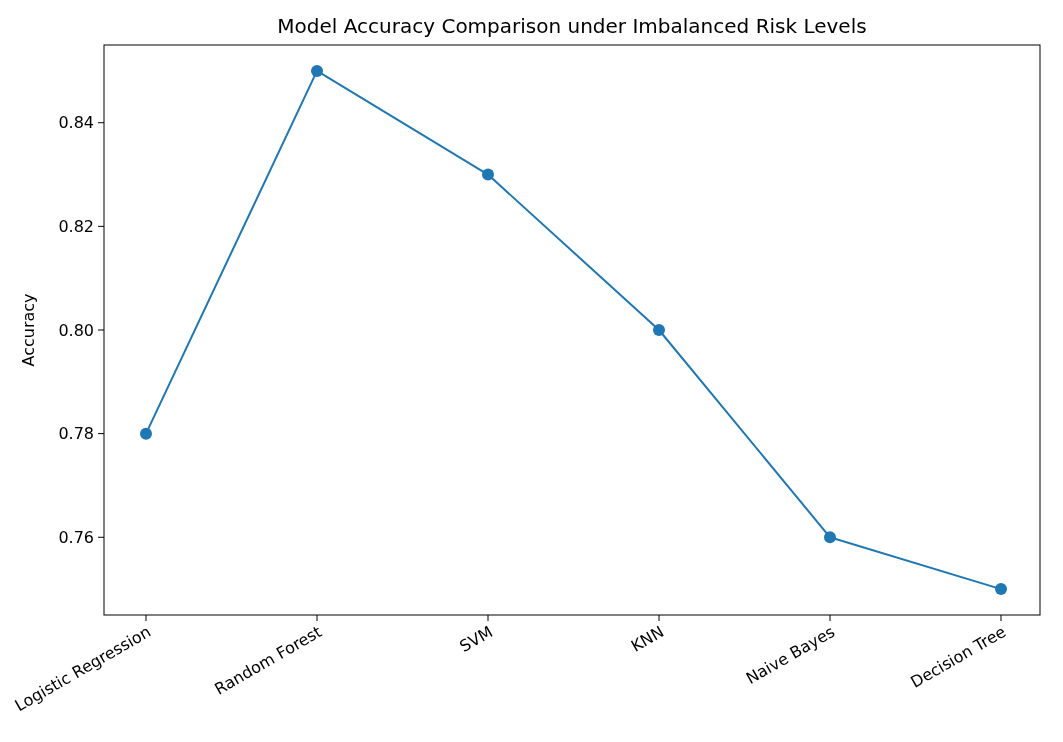  What do you see at coordinates (76, 434) in the screenshot?
I see `y-tick-label: 0.78` at bounding box center [76, 434].